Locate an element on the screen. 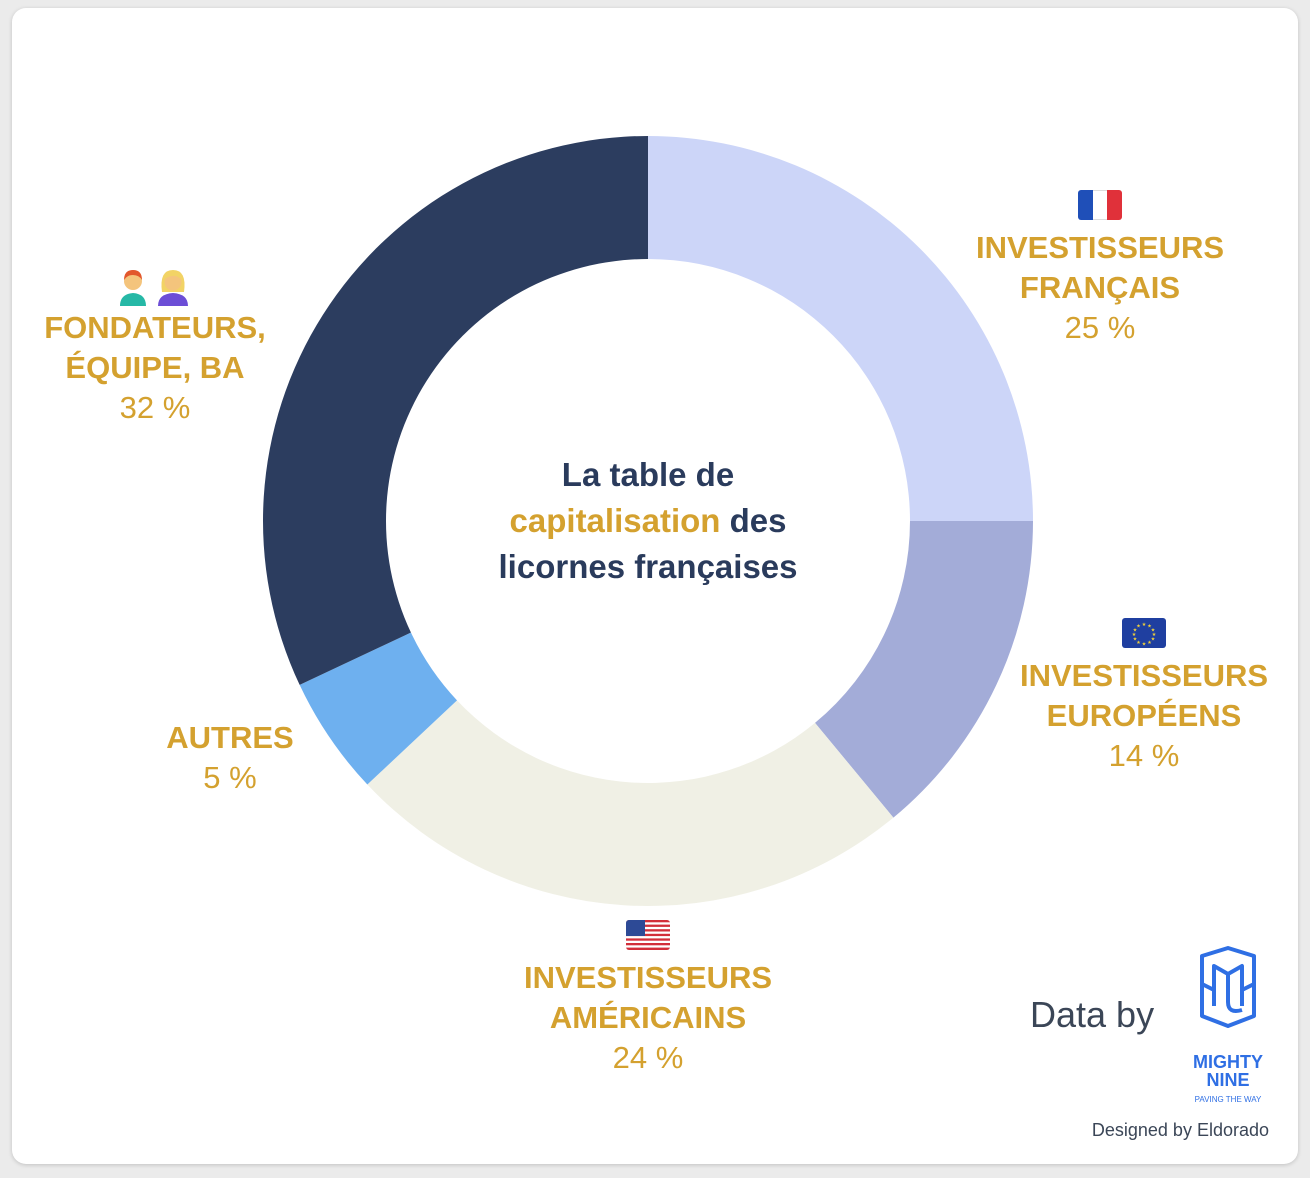 The image size is (1310, 1178). eu-flag-icon: ★ ★ ★ ★ ★ ★ ★ ★ ★ ★ ★ ★ is located at coordinates (1144, 635).